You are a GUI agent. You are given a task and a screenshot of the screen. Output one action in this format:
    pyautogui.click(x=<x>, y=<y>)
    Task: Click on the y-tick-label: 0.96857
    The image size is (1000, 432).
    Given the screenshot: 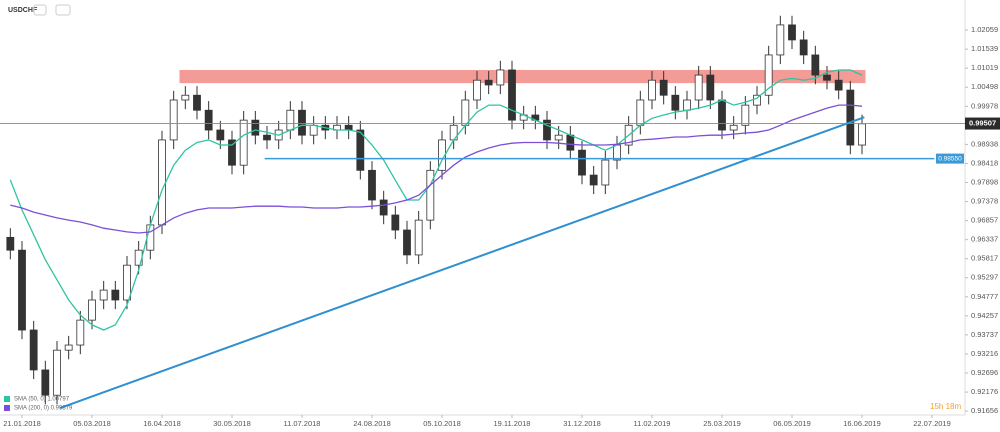 What is the action you would take?
    pyautogui.click(x=984, y=220)
    